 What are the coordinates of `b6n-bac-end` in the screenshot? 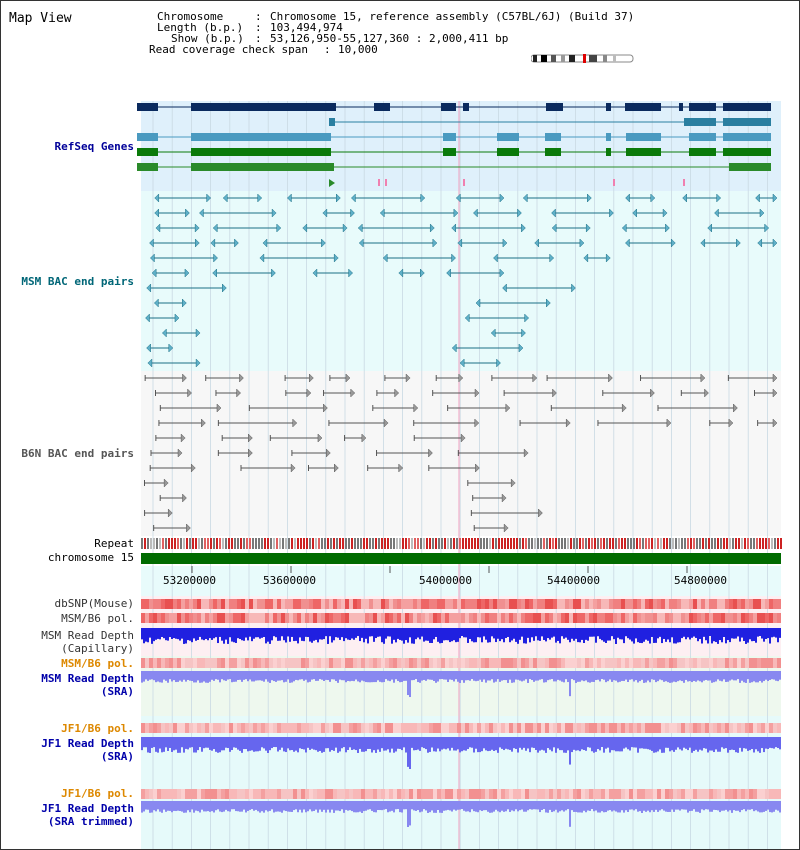 It's located at (353, 393).